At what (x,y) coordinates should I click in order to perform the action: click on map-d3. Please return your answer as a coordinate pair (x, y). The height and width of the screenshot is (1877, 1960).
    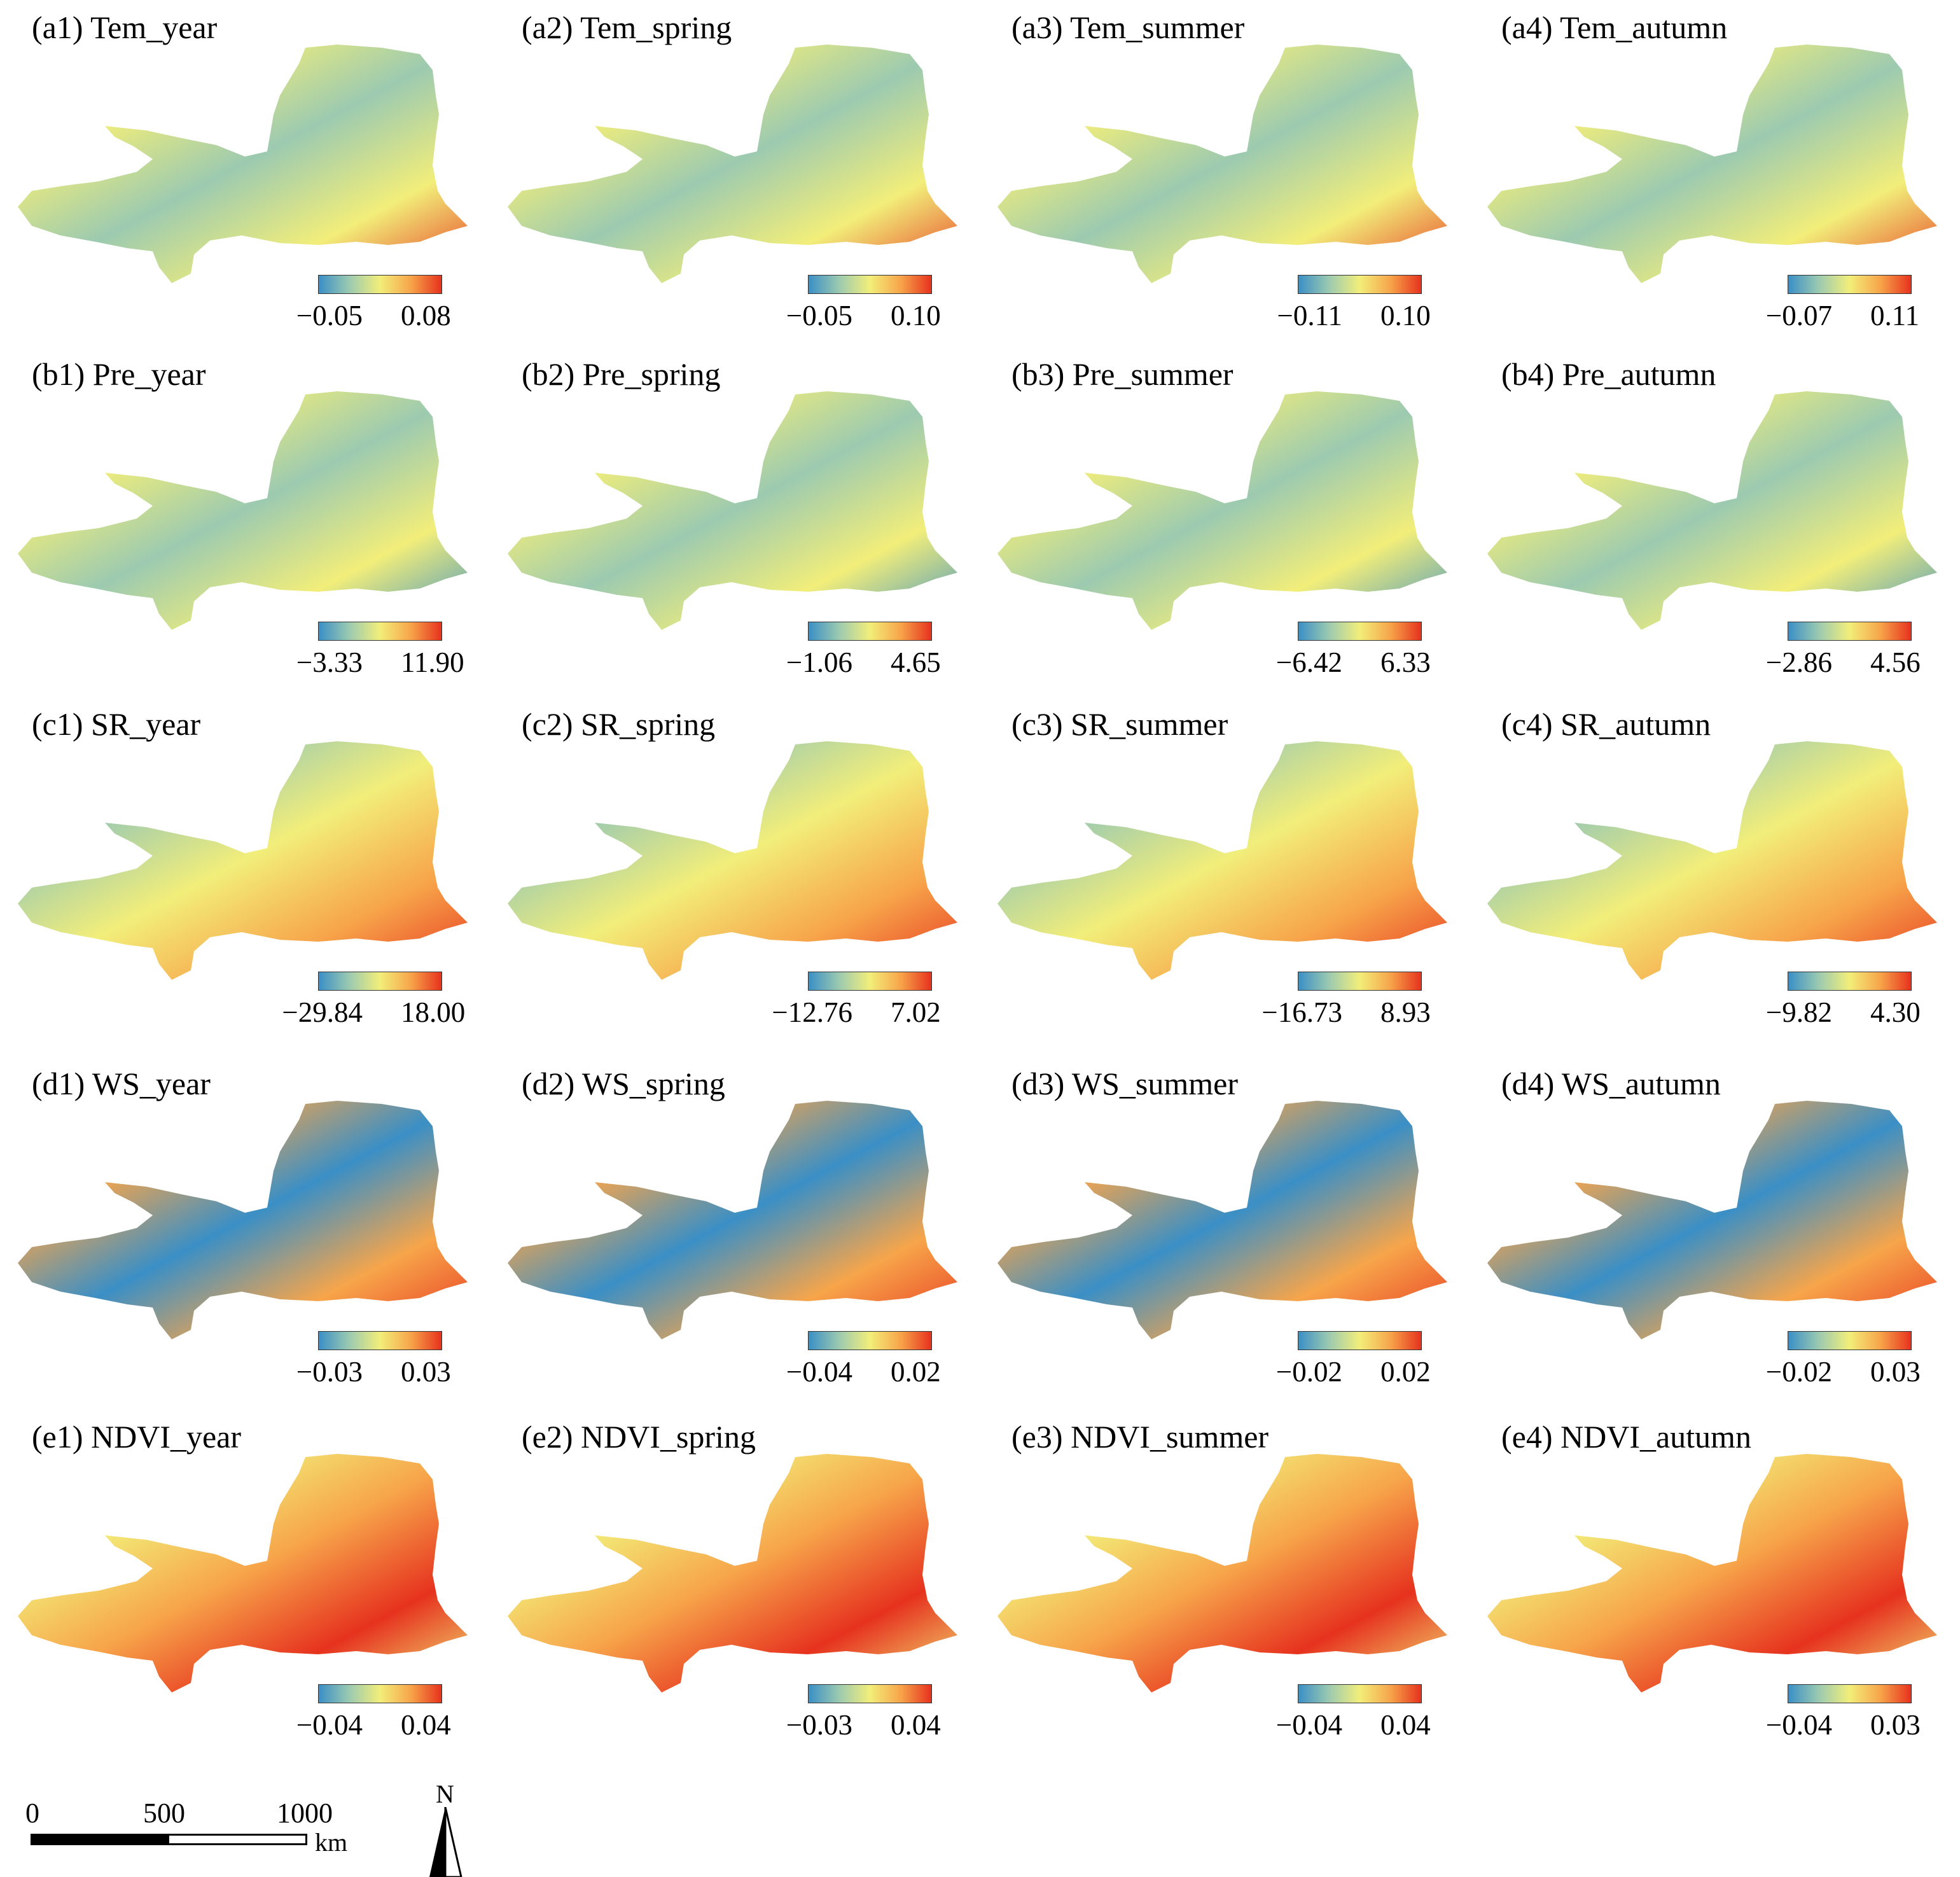
    Looking at the image, I should click on (1222, 1220).